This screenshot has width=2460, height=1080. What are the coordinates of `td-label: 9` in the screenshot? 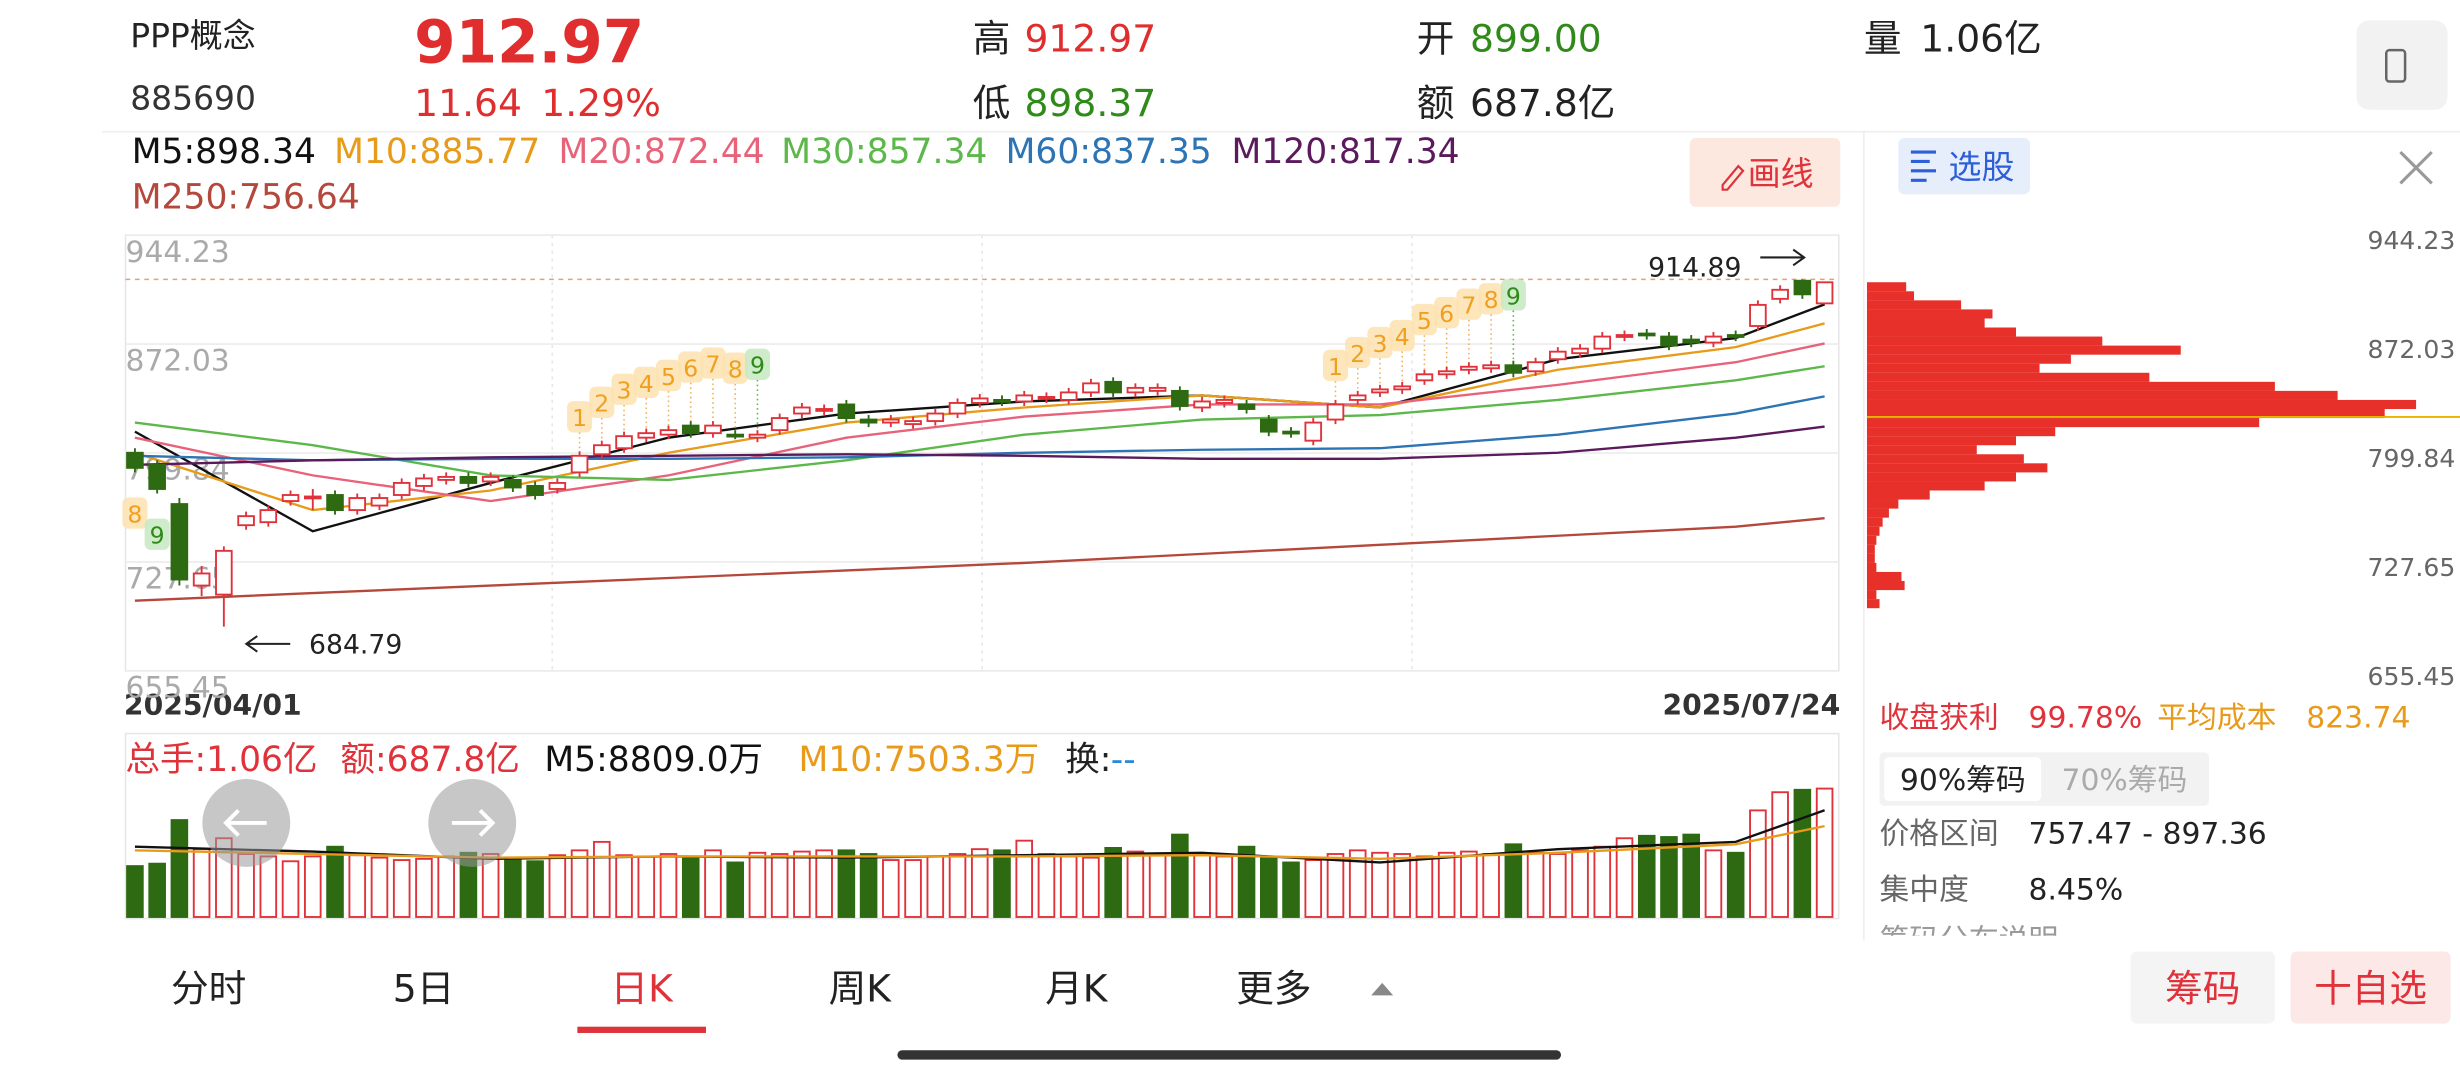 It's located at (157, 536).